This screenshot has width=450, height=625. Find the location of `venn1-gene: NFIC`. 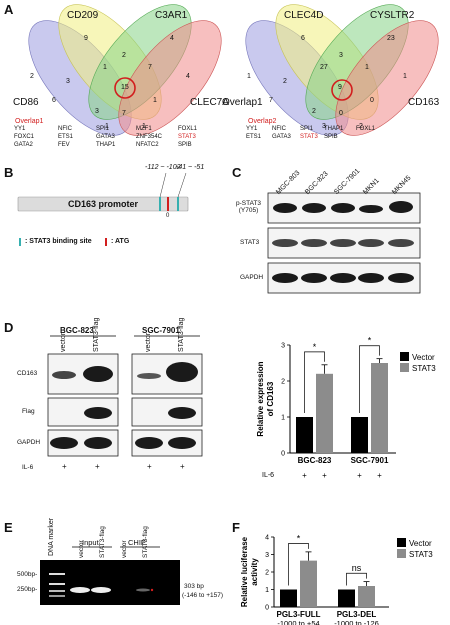

venn1-gene: NFIC is located at coordinates (65, 129).